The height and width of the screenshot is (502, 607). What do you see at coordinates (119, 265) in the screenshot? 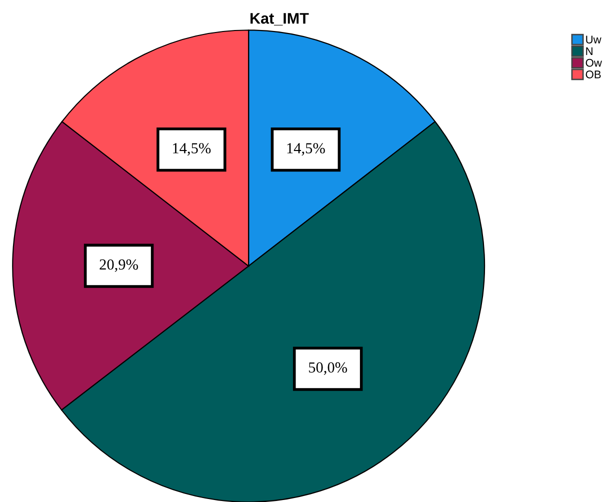
I see `data-label: 20,9%` at bounding box center [119, 265].